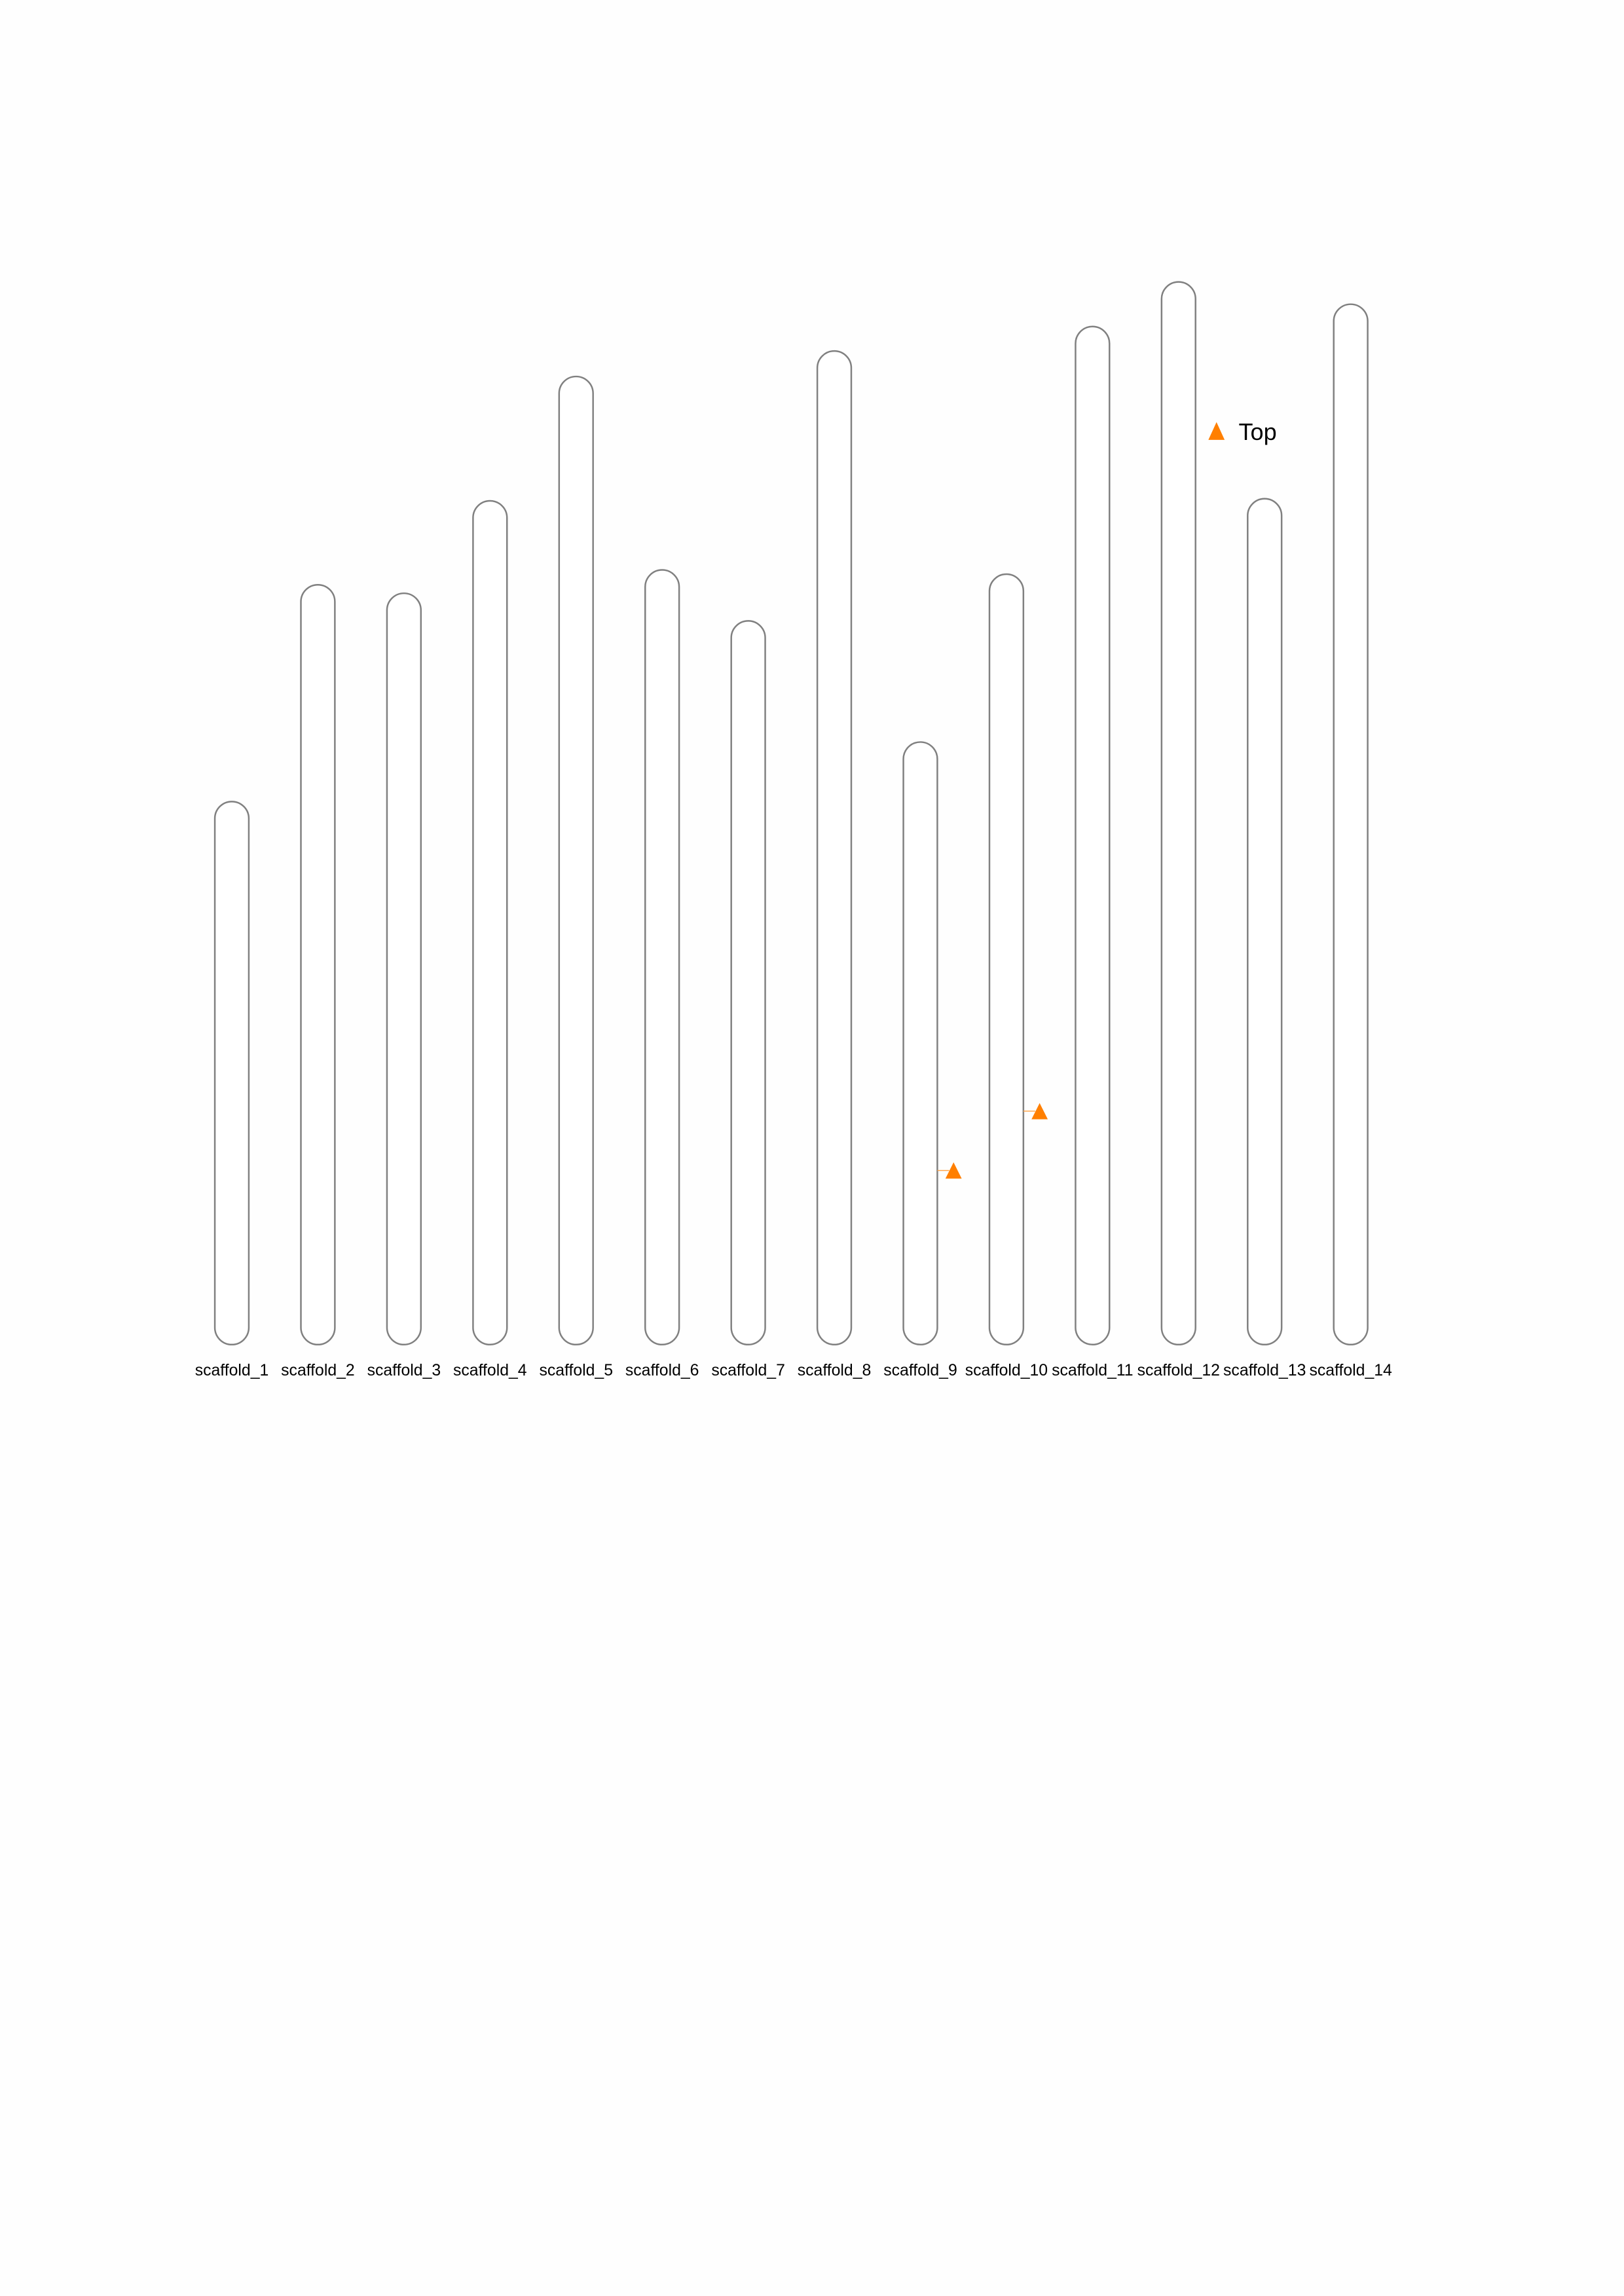 The height and width of the screenshot is (2296, 1624). What do you see at coordinates (748, 1370) in the screenshot?
I see `chromosome-label: scaffold_7` at bounding box center [748, 1370].